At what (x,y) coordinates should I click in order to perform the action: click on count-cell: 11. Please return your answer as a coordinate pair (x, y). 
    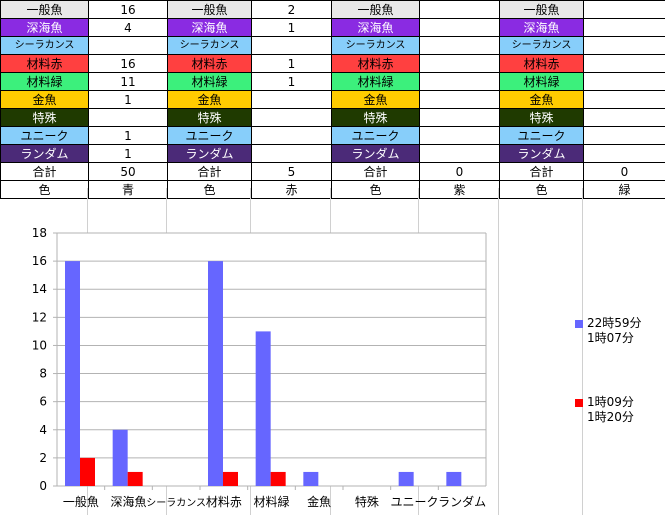
    Looking at the image, I should click on (128, 81).